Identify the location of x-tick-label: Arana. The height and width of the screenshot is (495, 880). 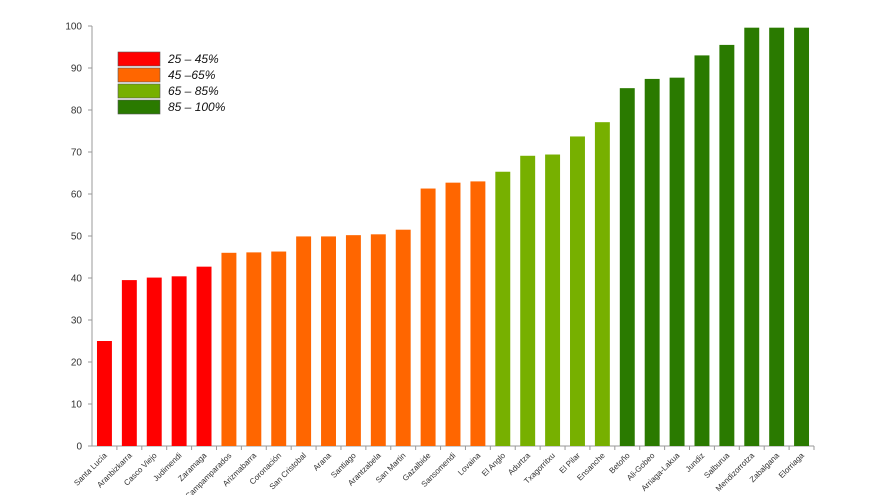
(322, 462).